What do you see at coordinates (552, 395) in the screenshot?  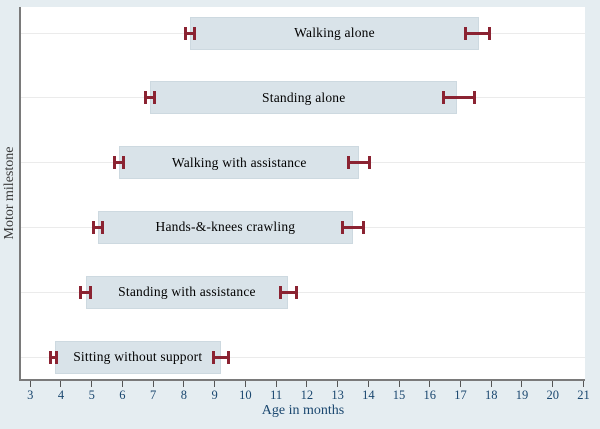 I see `x-tick-label: 20` at bounding box center [552, 395].